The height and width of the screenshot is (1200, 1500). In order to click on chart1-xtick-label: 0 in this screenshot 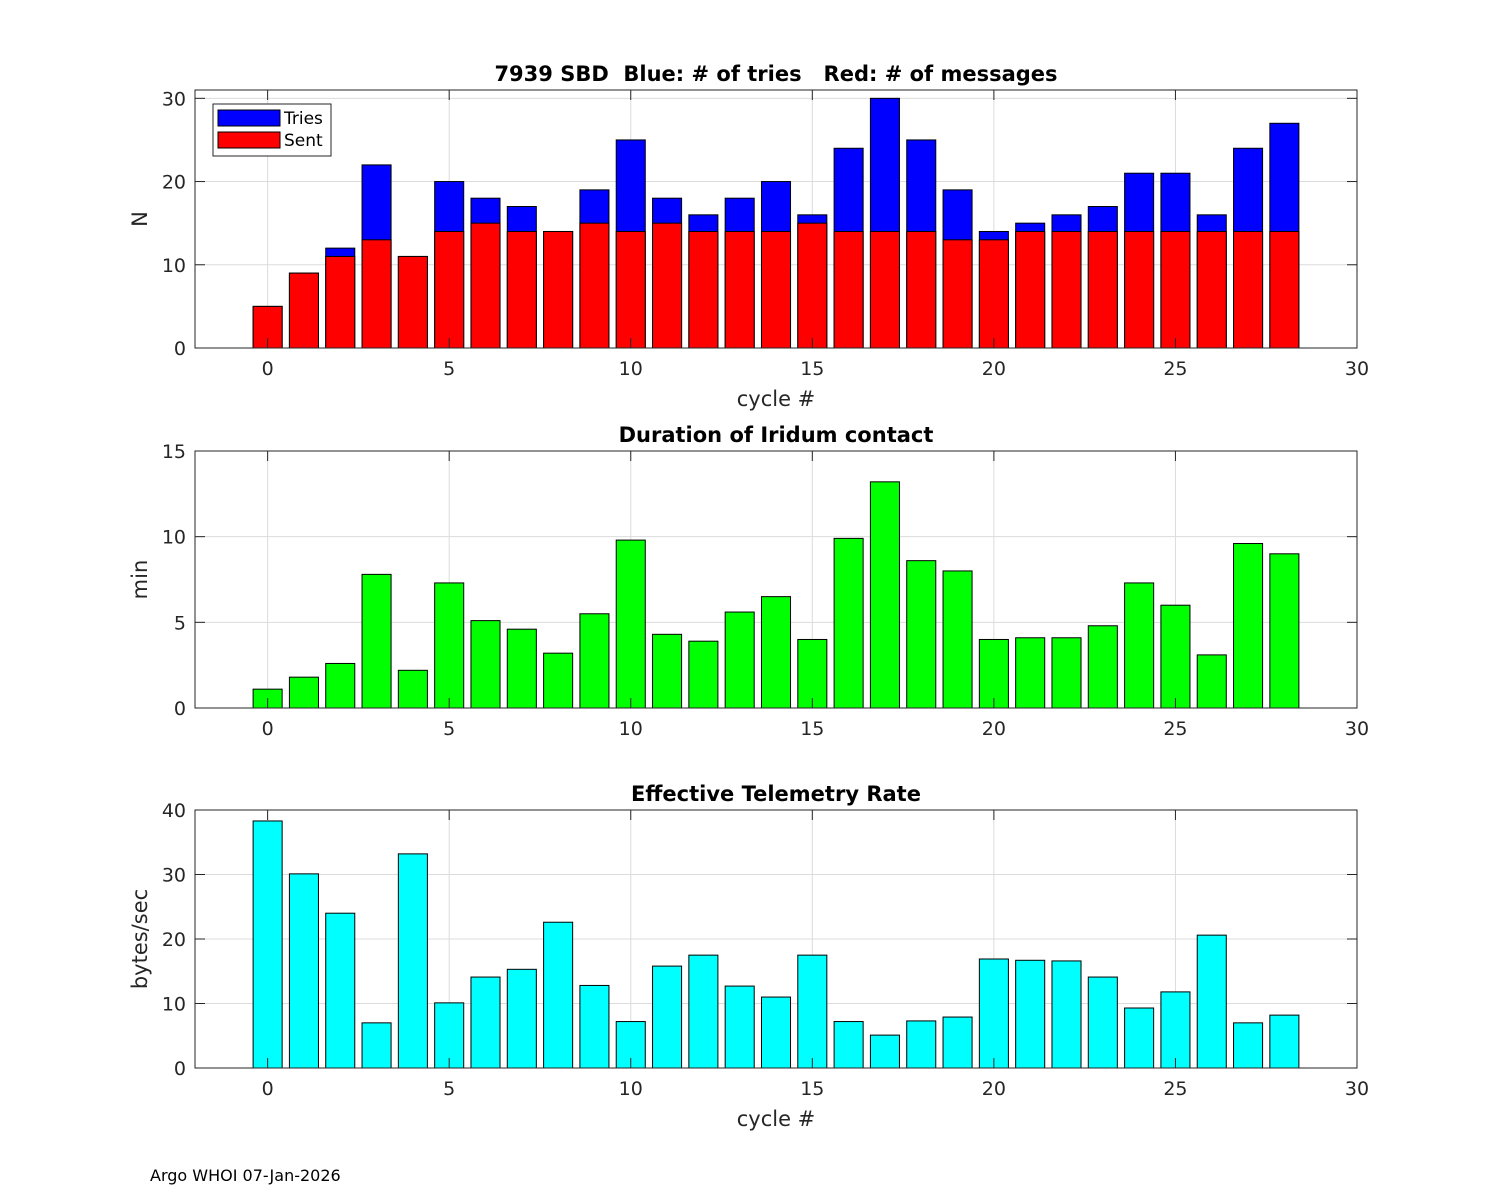, I will do `click(268, 369)`.